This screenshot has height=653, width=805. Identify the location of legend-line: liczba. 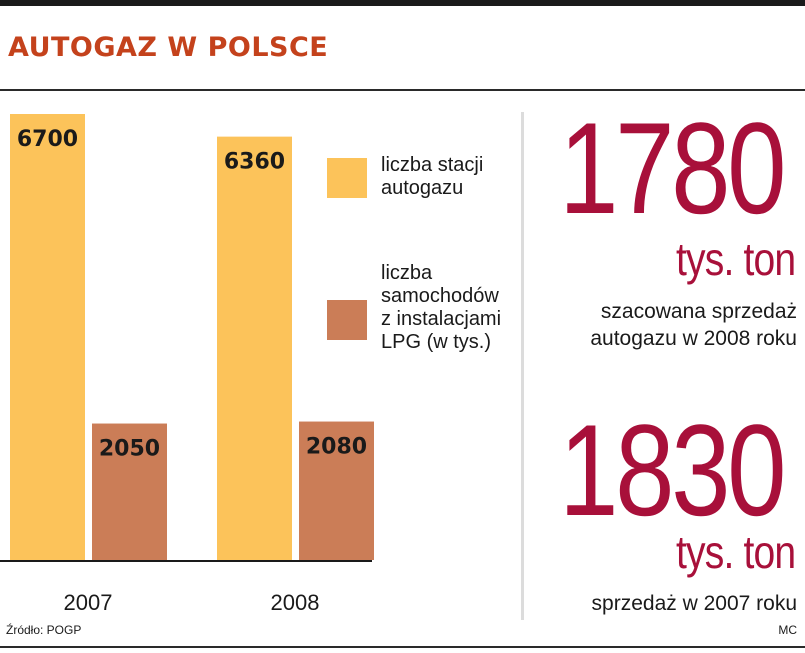
(407, 273).